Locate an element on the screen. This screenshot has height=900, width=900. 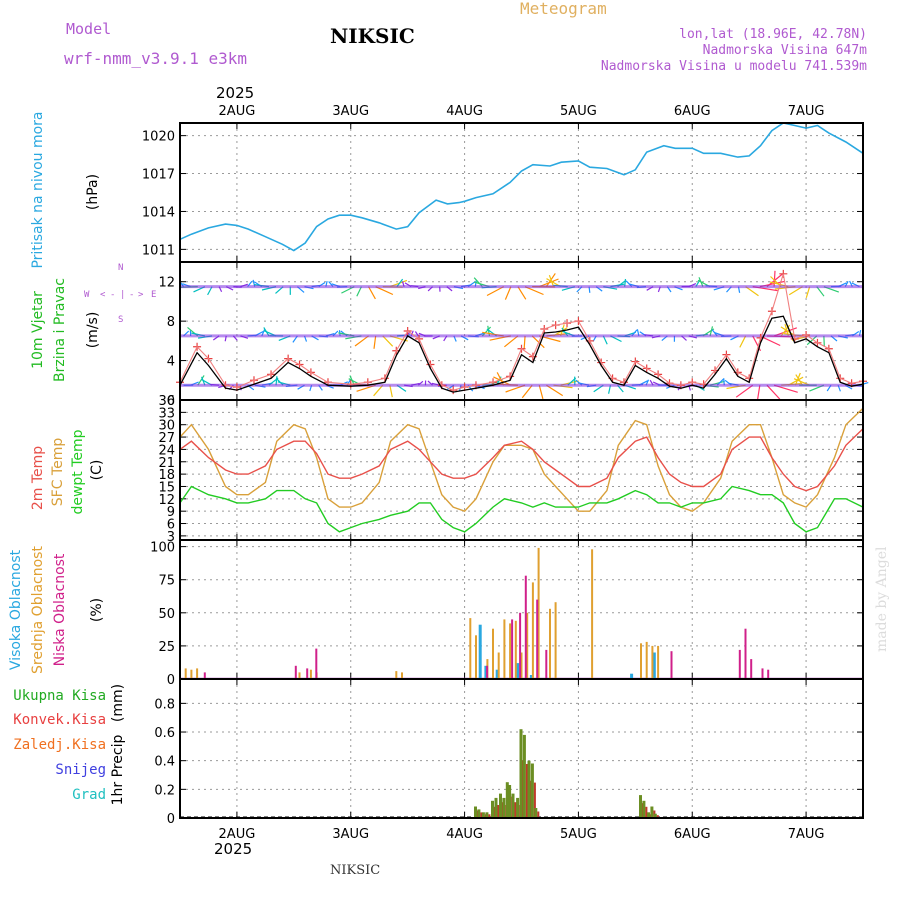
compass-east: E is located at coordinates (153, 295).